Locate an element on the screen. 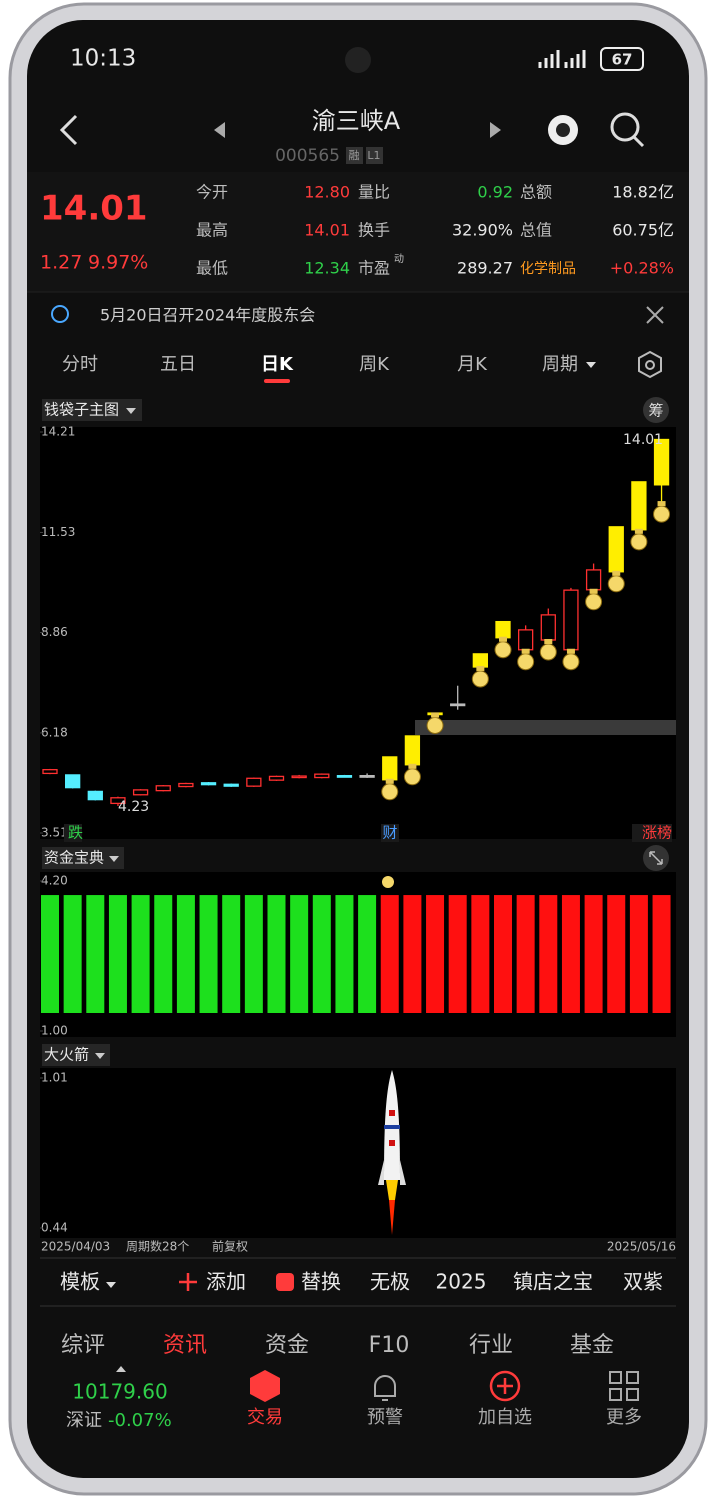  toolbar-item: 添加 is located at coordinates (226, 1282).